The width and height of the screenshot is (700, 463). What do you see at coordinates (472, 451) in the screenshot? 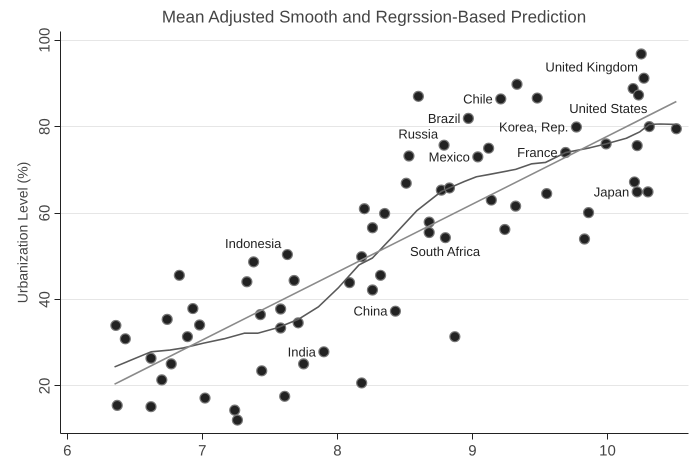
I see `x-tick-label: 9` at bounding box center [472, 451].